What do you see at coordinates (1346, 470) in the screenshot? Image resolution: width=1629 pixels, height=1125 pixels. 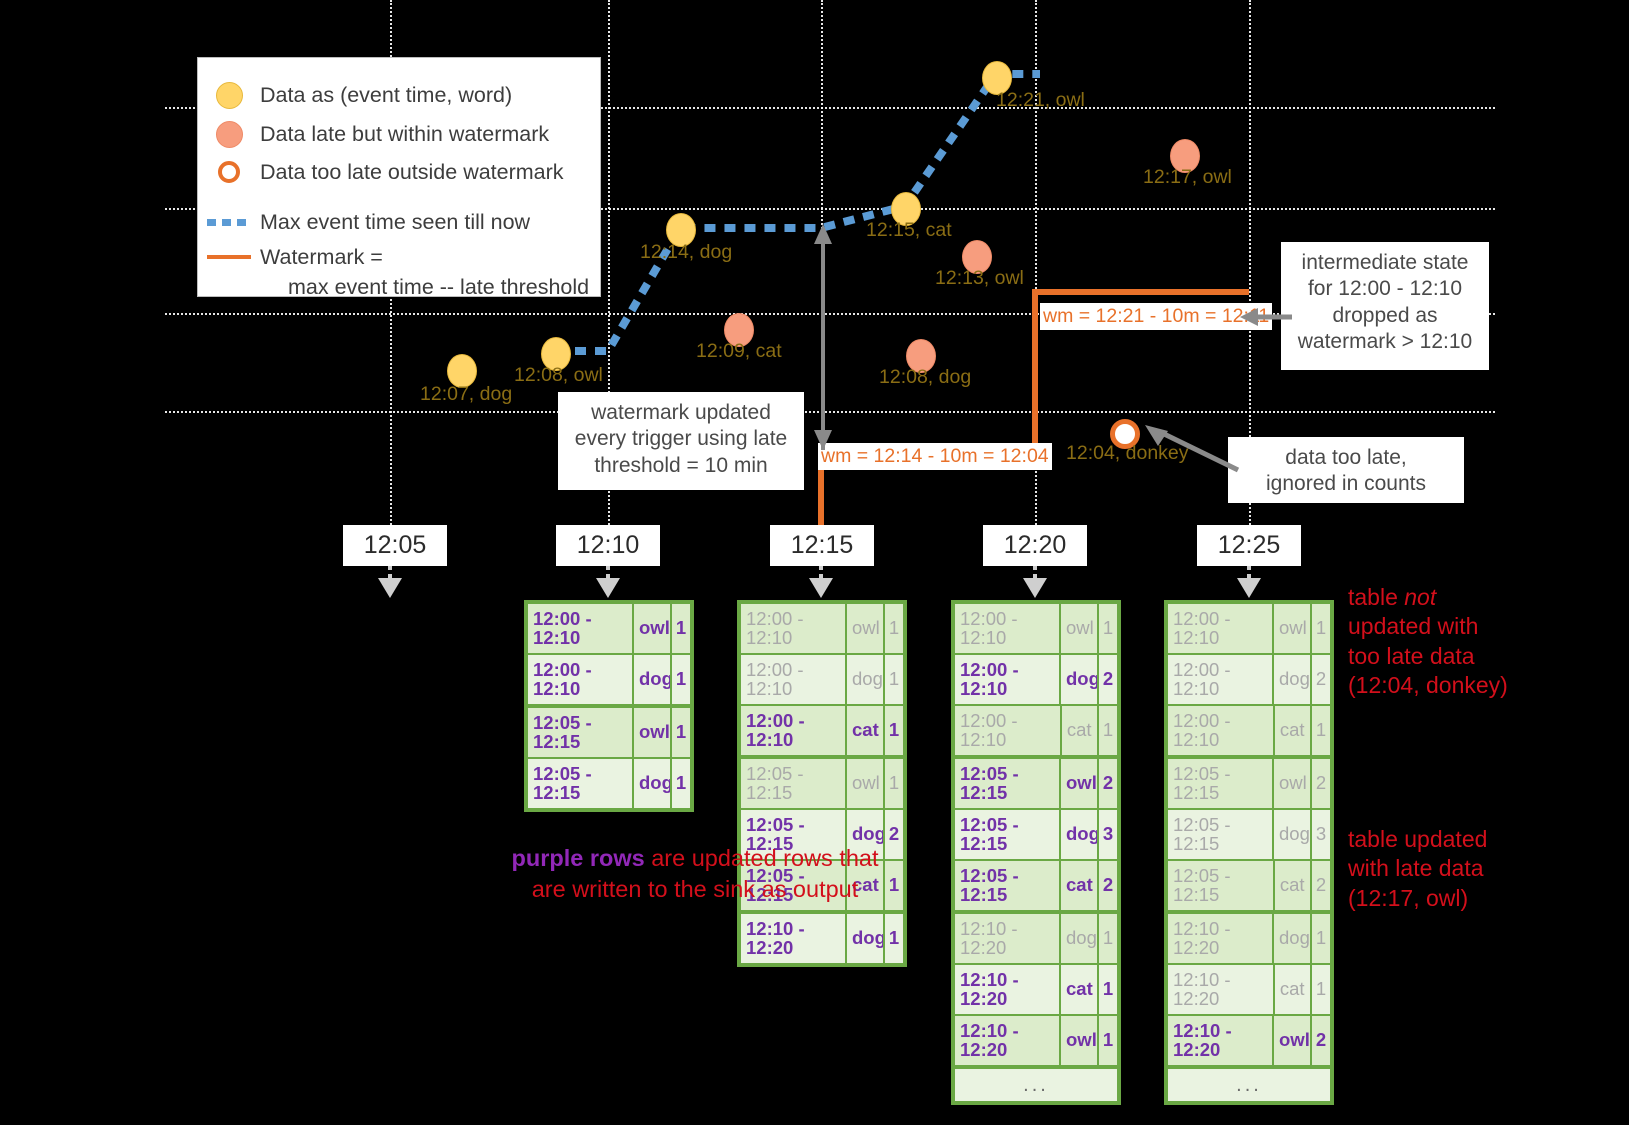 I see `callout-data-too-late: data too late, ignored in counts` at bounding box center [1346, 470].